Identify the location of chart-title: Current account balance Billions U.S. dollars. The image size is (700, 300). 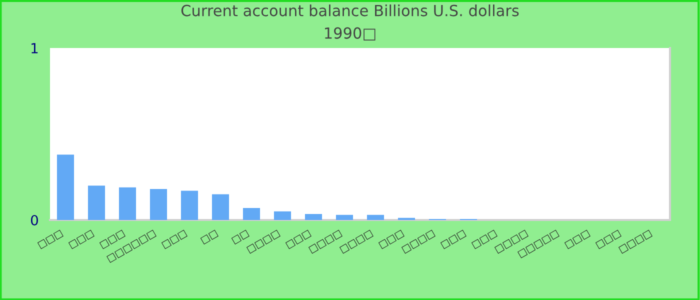
(350, 10).